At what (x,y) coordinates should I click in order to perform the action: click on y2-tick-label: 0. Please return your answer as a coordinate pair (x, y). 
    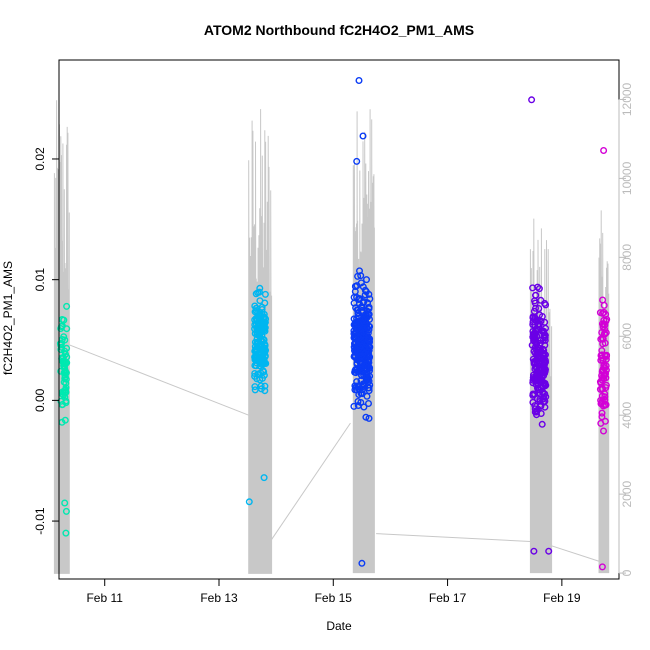
    Looking at the image, I should click on (627, 572).